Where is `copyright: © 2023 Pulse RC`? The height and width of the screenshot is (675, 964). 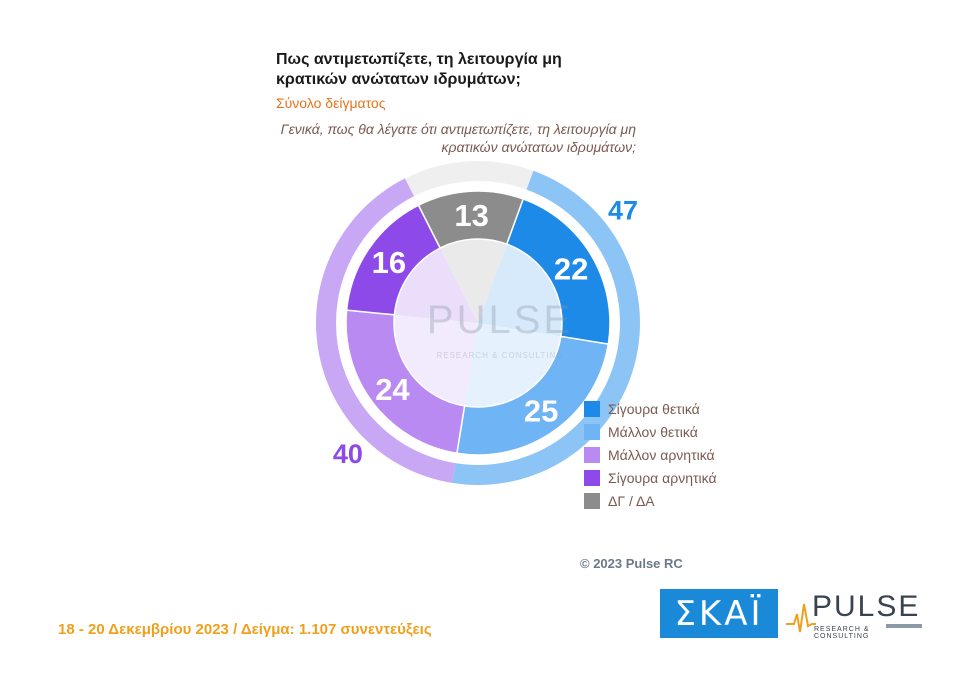 copyright: © 2023 Pulse RC is located at coordinates (631, 563).